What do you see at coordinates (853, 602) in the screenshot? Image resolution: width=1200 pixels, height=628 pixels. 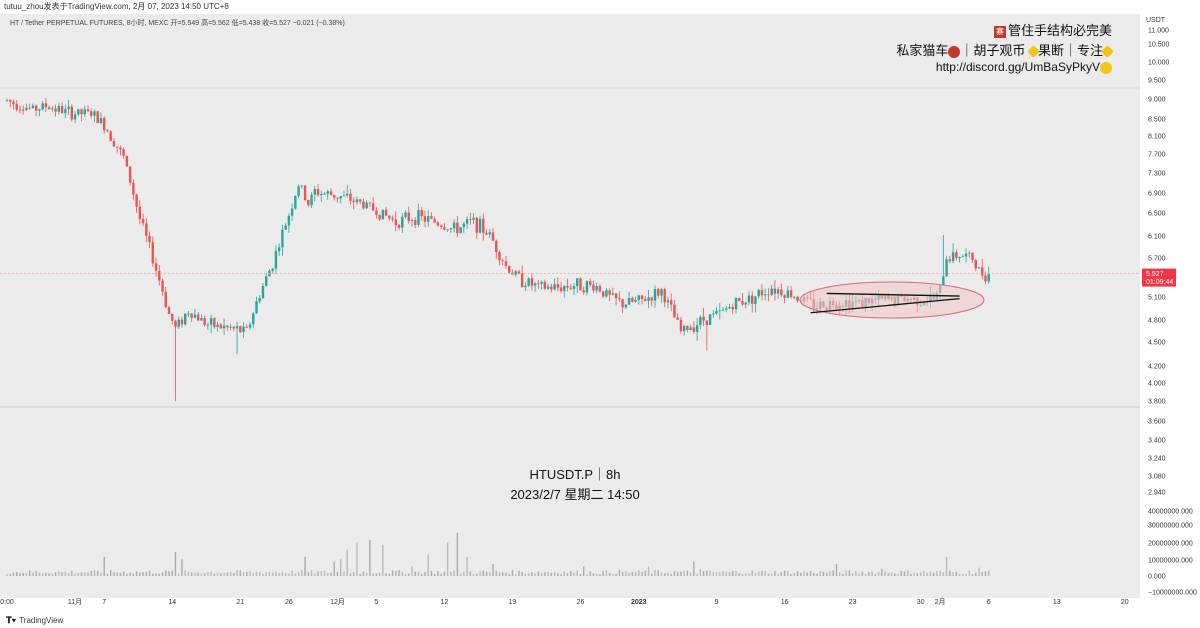 I see `time-tick-label: 23` at bounding box center [853, 602].